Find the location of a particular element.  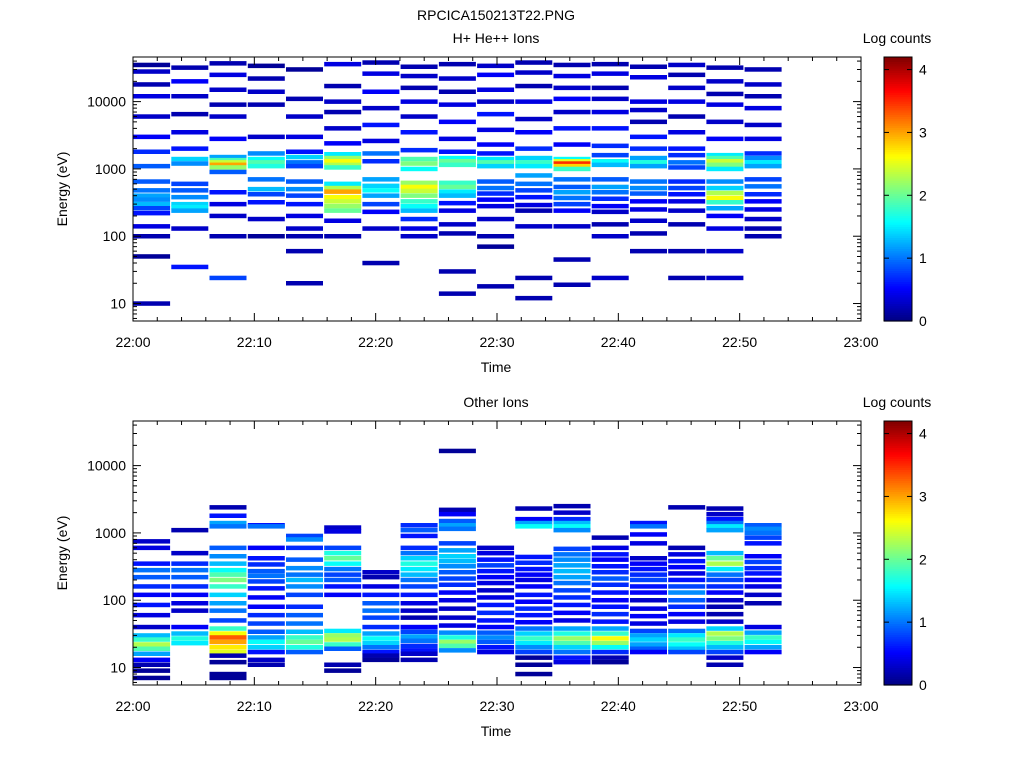

y-axis-label: Energy (eV) is located at coordinates (62, 553).